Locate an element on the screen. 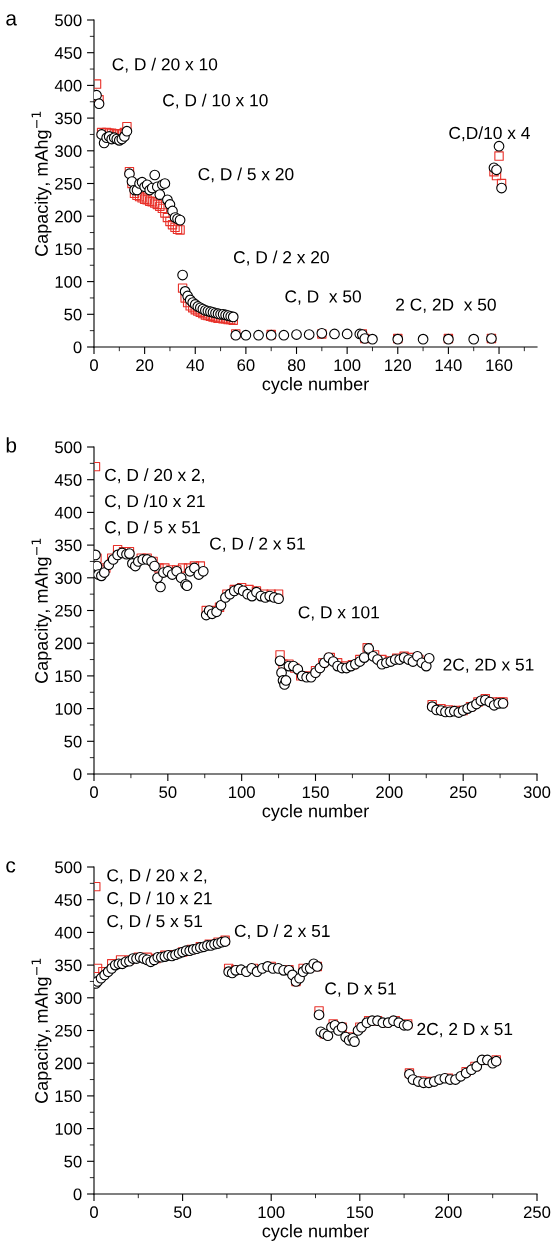 This screenshot has height=1254, width=555. annotation: C, D / 10 x 21 is located at coordinates (159, 899).